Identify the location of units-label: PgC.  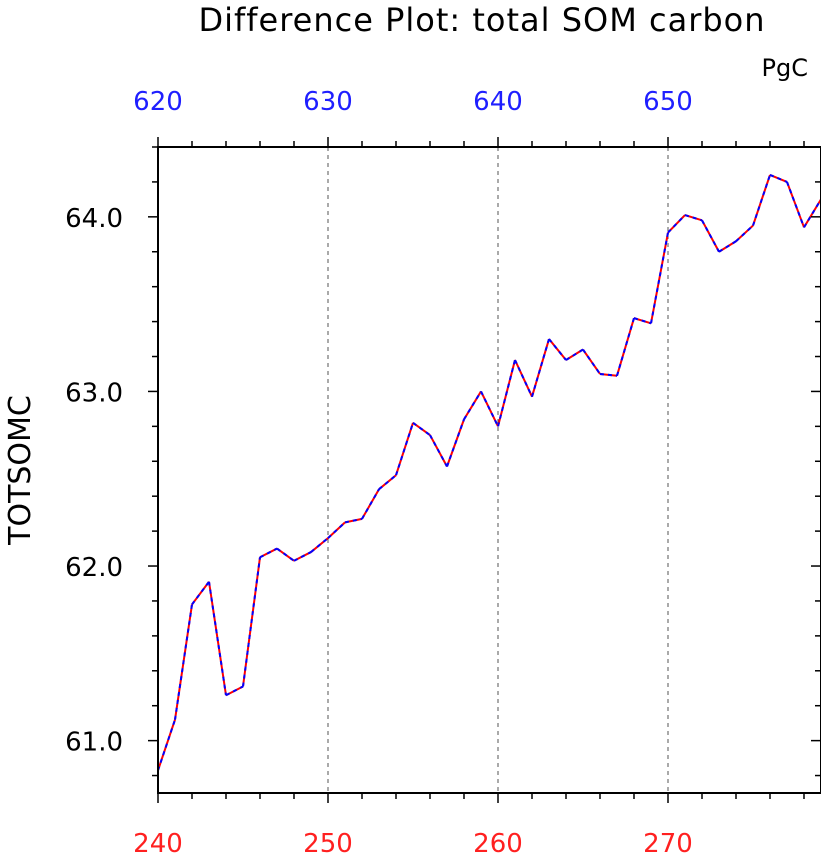
(785, 68).